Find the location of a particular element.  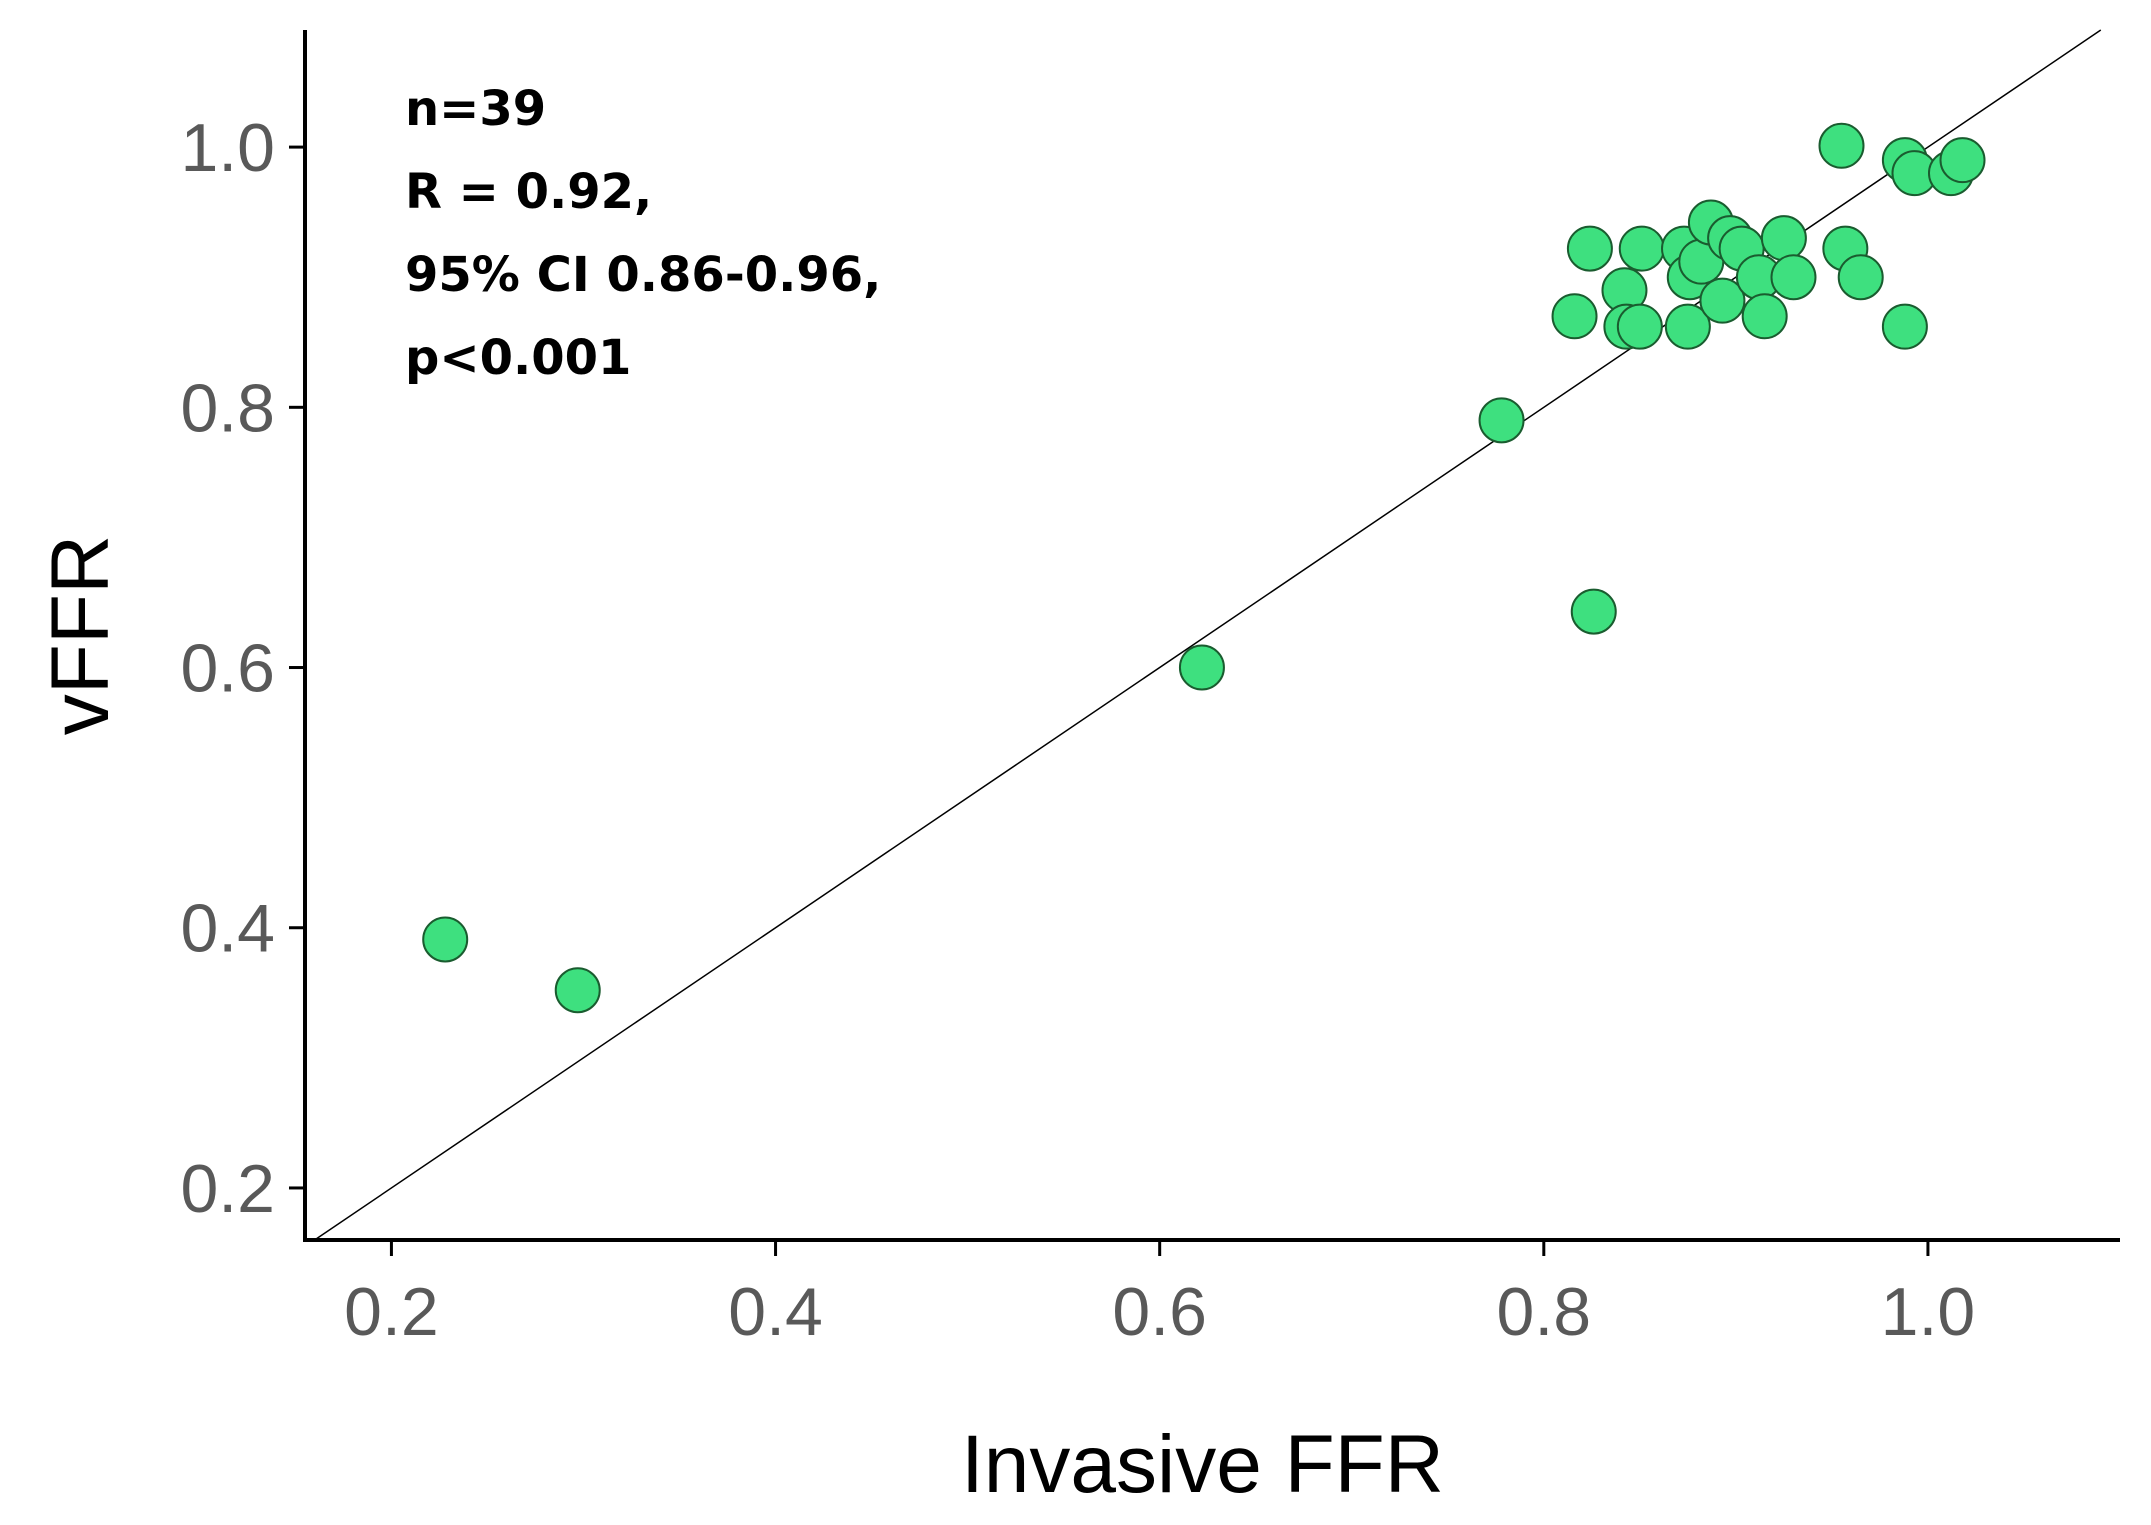

x-tick-label: 0.2 is located at coordinates (391, 1312).